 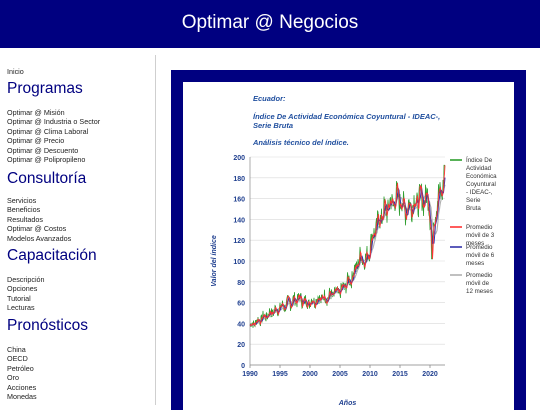 What do you see at coordinates (250, 374) in the screenshot?
I see `x-tick-label: 1990` at bounding box center [250, 374].